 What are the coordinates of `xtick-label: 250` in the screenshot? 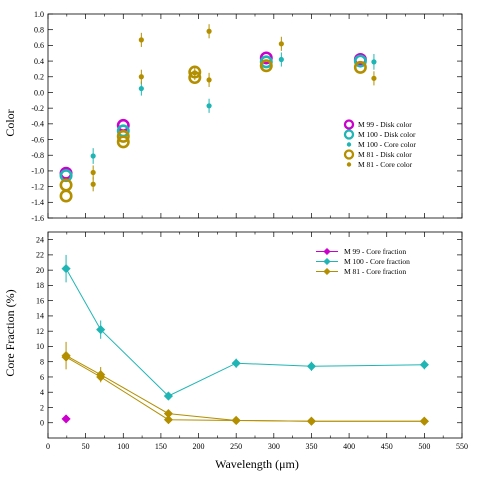 It's located at (236, 446).